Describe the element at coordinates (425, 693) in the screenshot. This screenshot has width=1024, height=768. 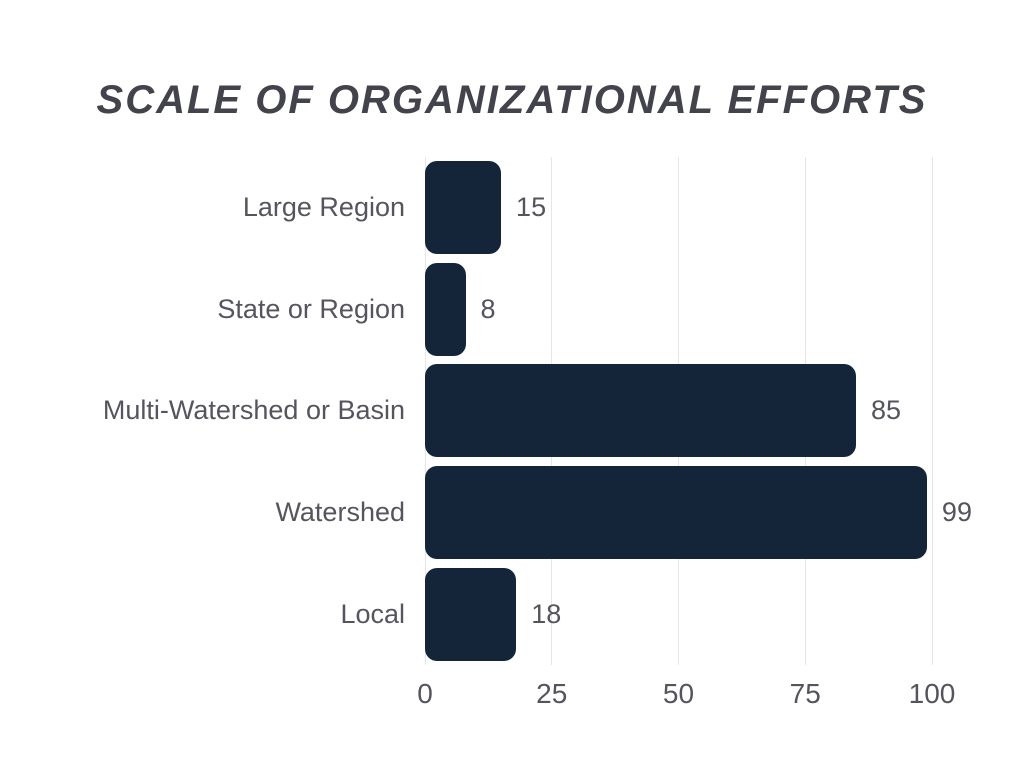
I see `x-tick-label: 0` at that location.